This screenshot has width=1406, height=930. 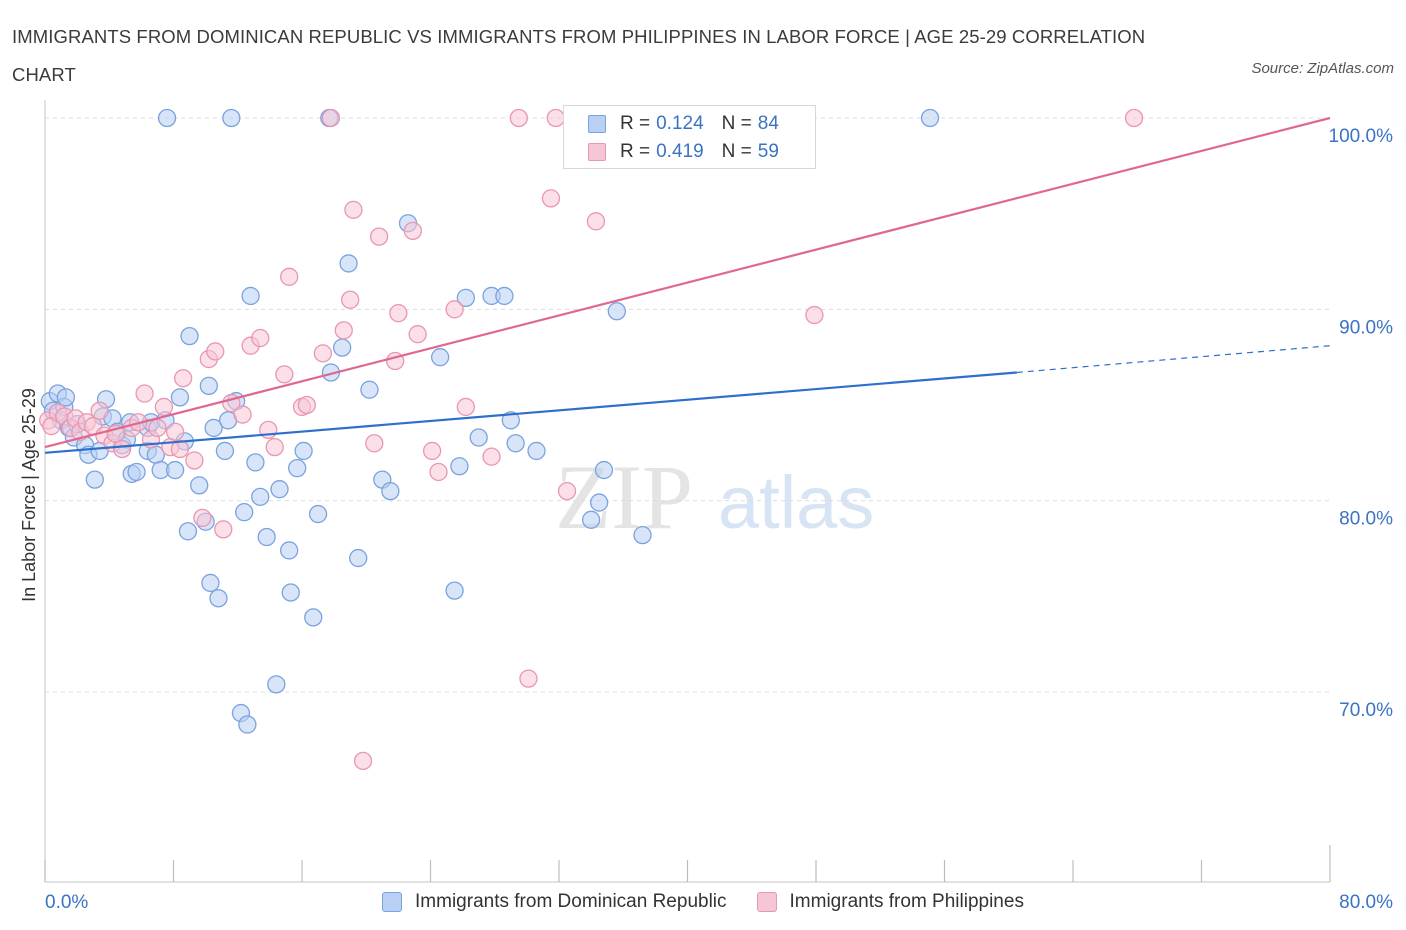 I want to click on n-value: 59, so click(x=768, y=151).